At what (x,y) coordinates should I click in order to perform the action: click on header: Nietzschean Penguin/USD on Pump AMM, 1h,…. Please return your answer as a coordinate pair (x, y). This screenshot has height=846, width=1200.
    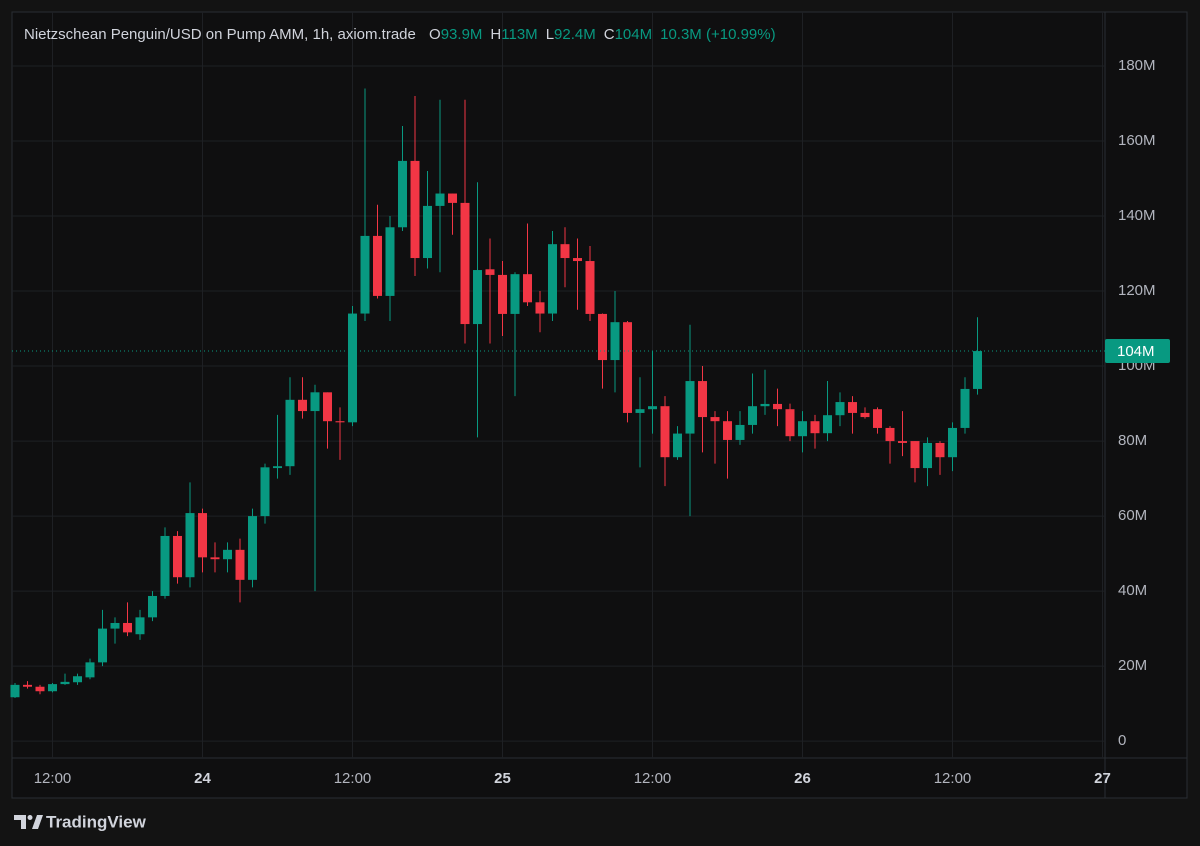
    Looking at the image, I should click on (400, 34).